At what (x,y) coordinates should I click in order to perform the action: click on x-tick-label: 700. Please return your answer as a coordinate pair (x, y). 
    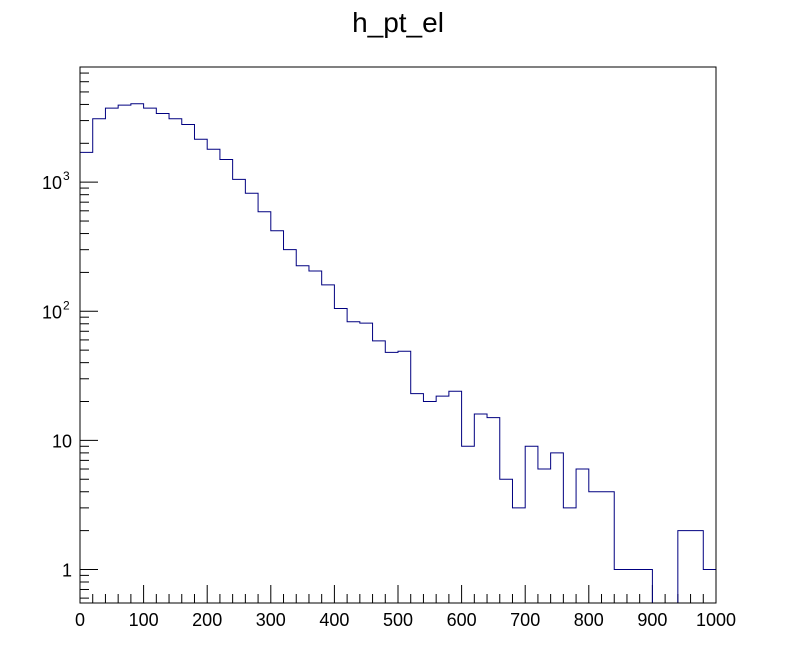
    Looking at the image, I should click on (525, 620).